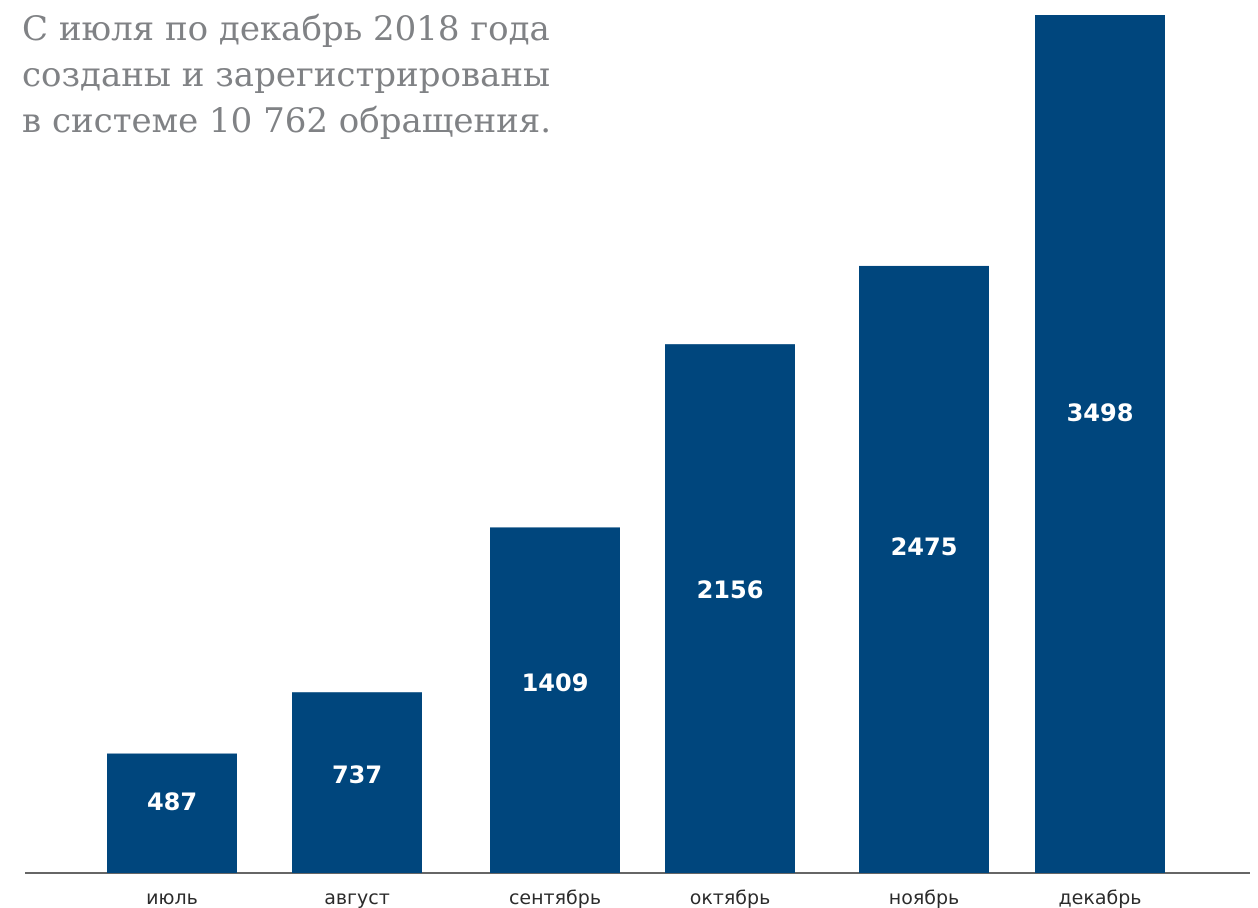 The width and height of the screenshot is (1258, 908). Describe the element at coordinates (643, 897) in the screenshot. I see `category-labels-group: июль август сентябрь октябрь ноябрь декабрь` at that location.